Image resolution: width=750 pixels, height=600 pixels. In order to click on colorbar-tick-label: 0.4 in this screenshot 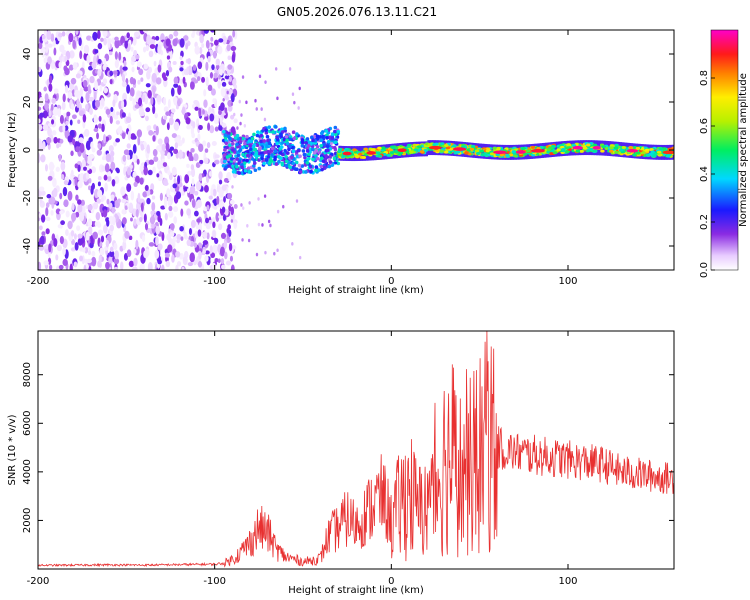, I will do `click(704, 174)`.